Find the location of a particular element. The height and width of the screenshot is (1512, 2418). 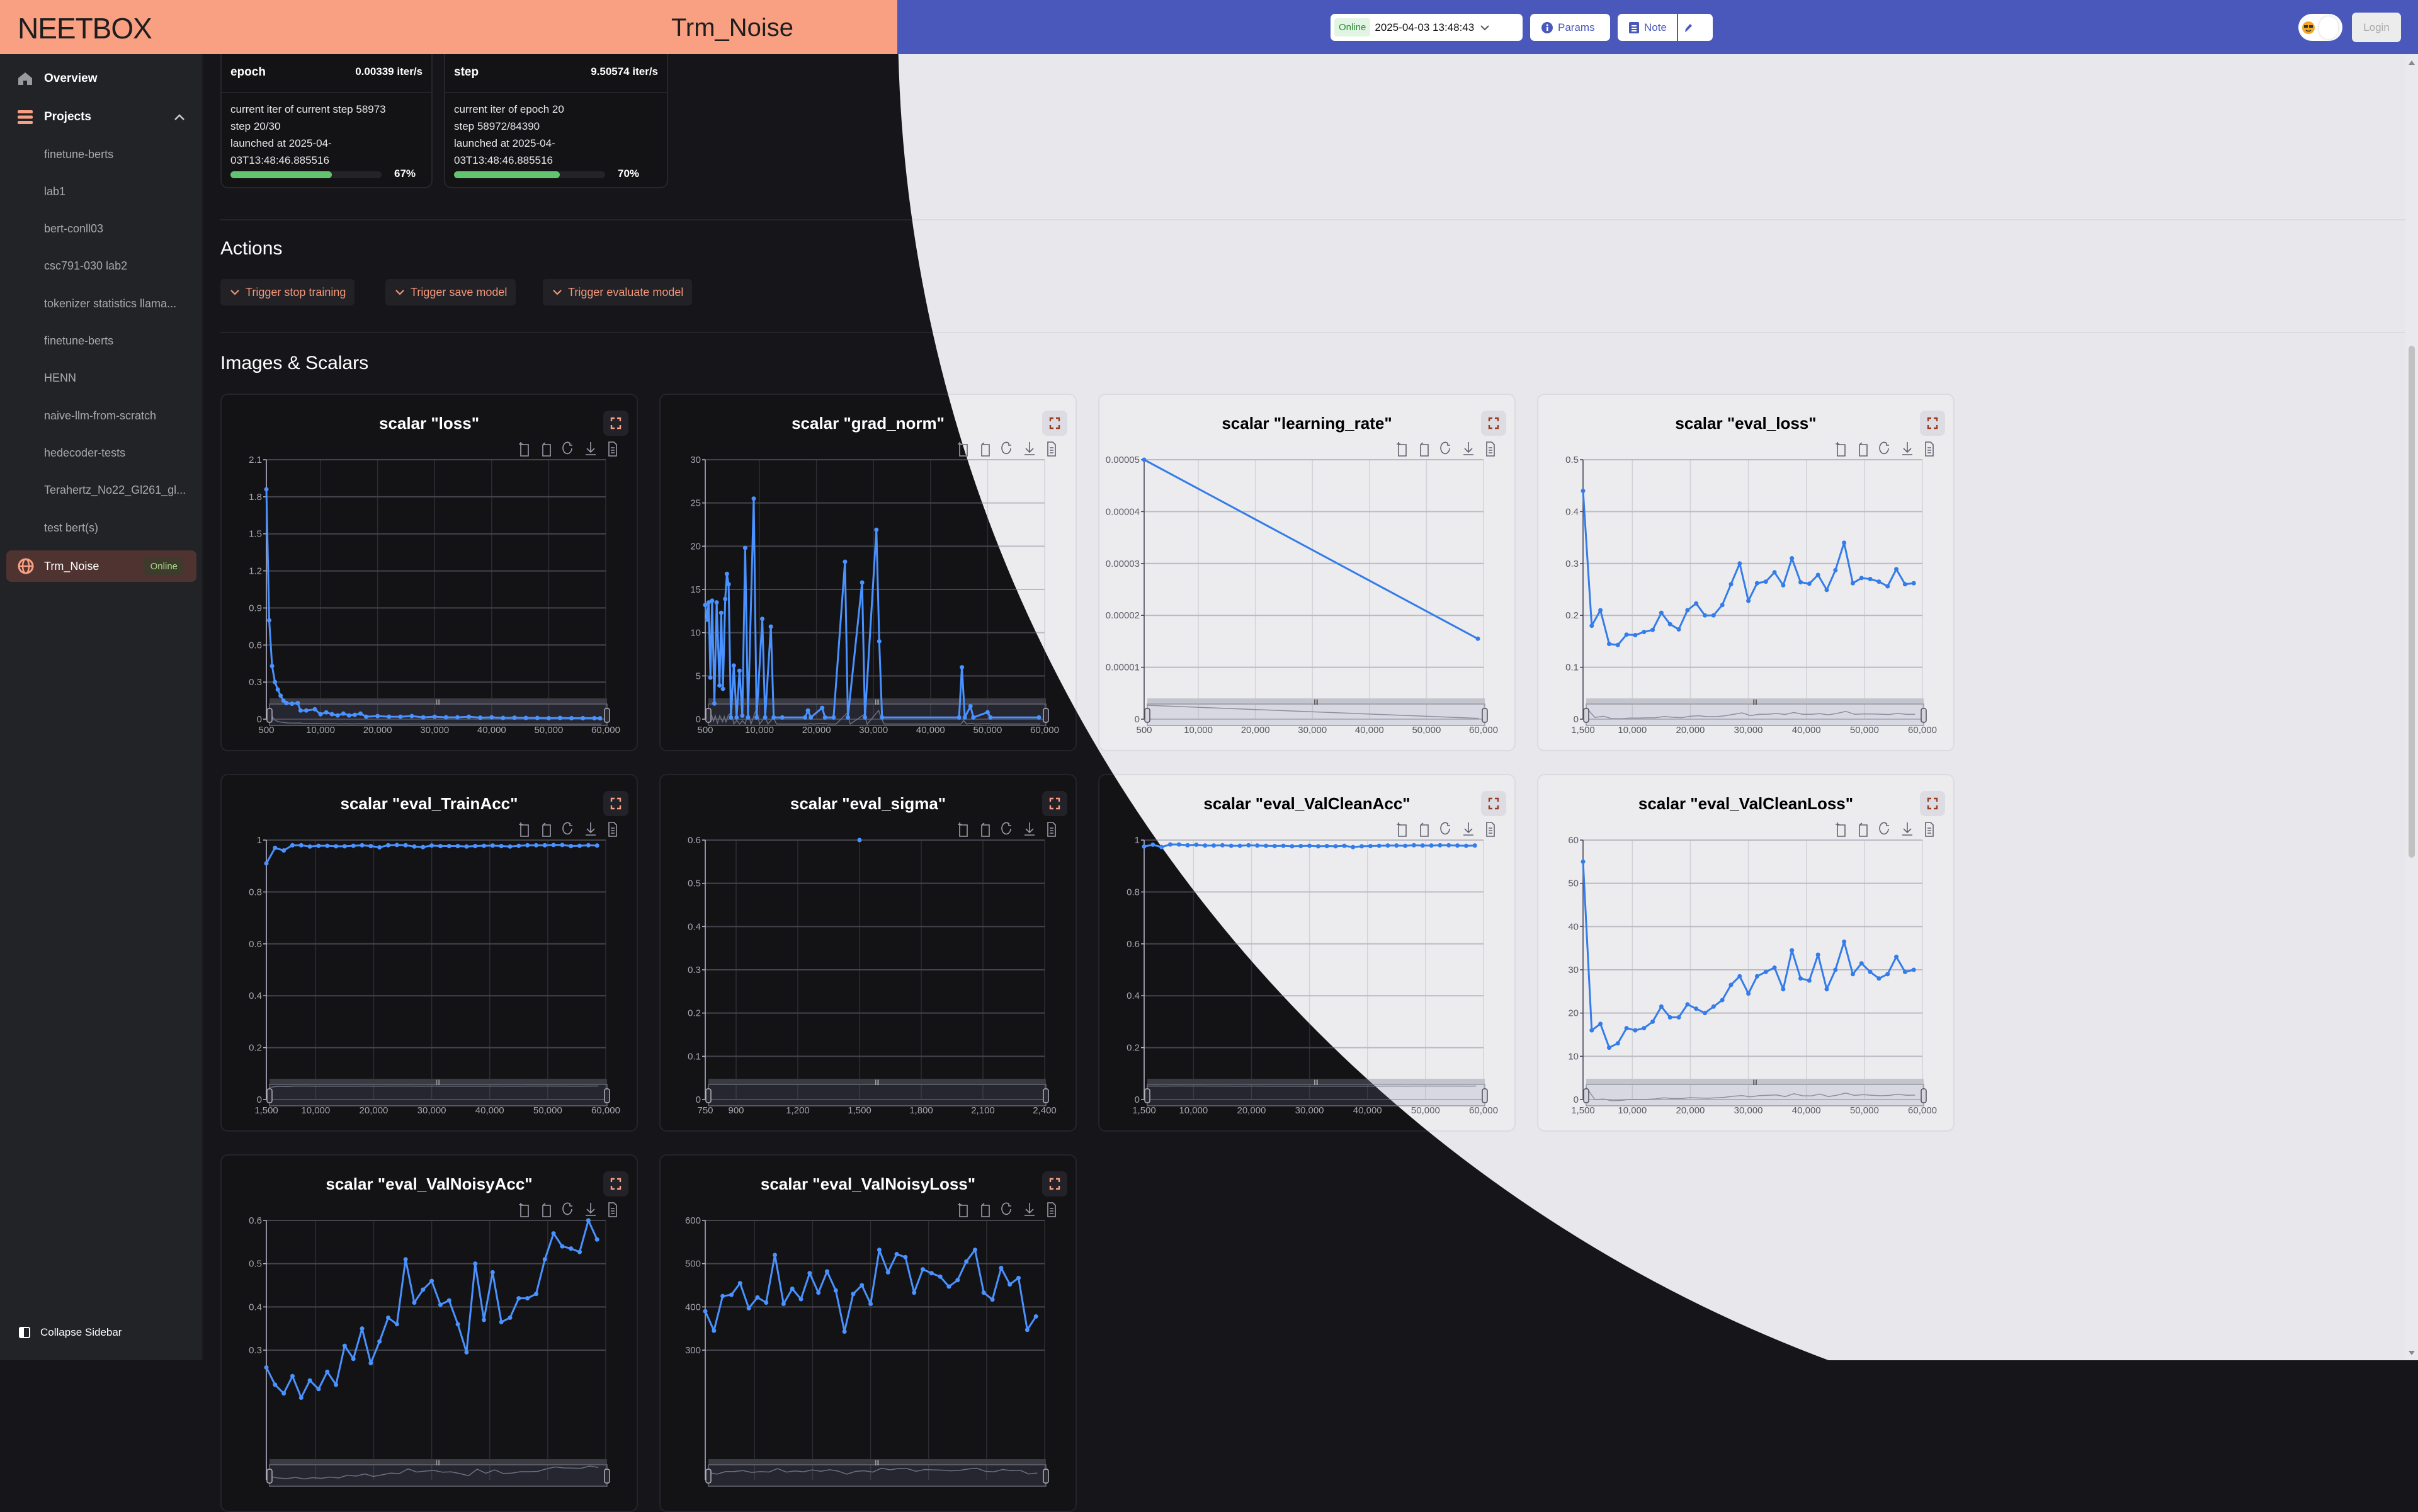

action-button: Trigger evaluate model is located at coordinates (617, 292).